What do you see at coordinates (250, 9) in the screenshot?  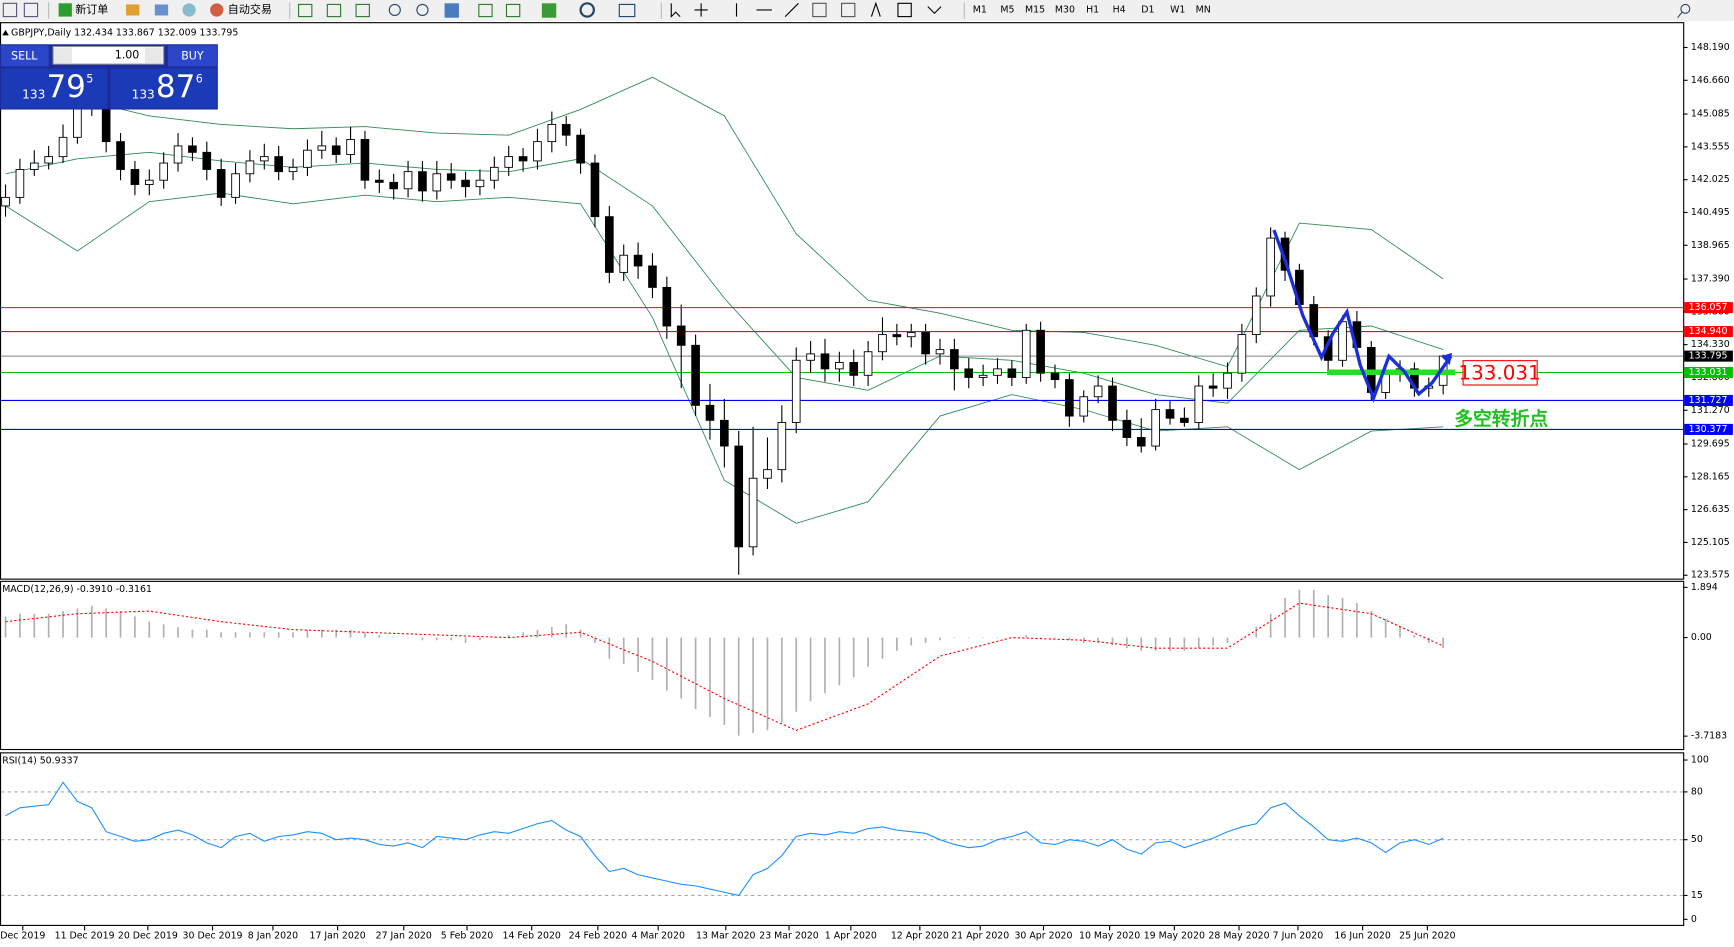 I see `auto-trading-button: 自动交易` at bounding box center [250, 9].